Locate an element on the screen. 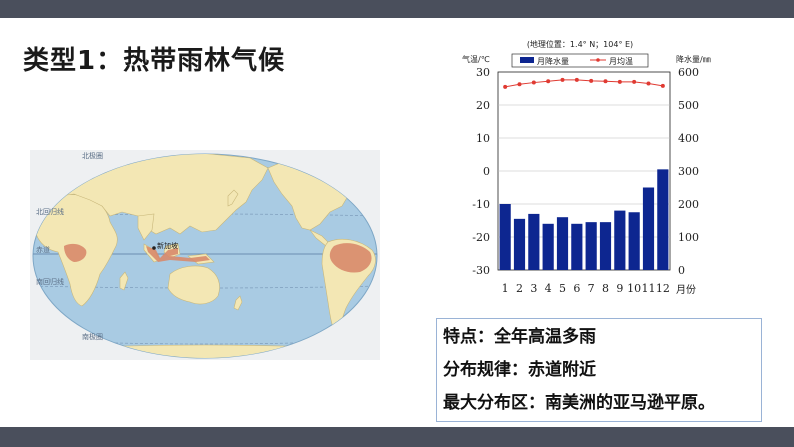 The image size is (794, 447). left-tick-label: -30 is located at coordinates (481, 270).